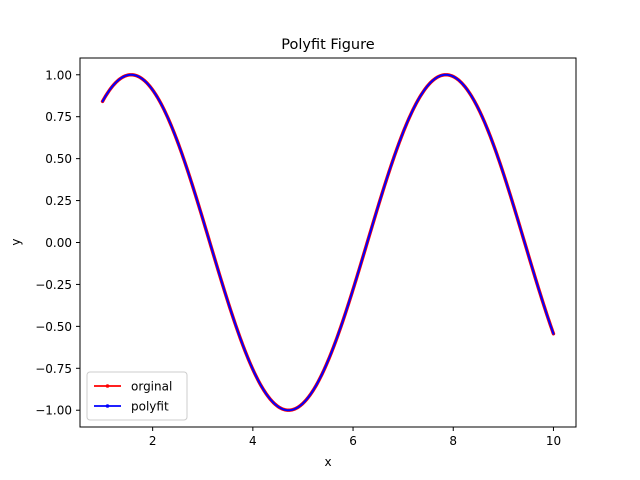  Describe the element at coordinates (107, 406) in the screenshot. I see `legend-marker-polyfit` at that location.